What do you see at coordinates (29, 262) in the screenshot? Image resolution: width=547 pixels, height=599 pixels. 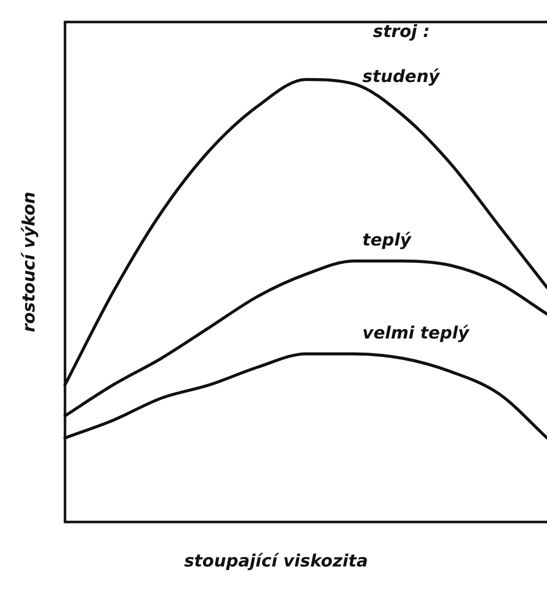 I see `y-axis-title: rostoucí výkon` at bounding box center [29, 262].